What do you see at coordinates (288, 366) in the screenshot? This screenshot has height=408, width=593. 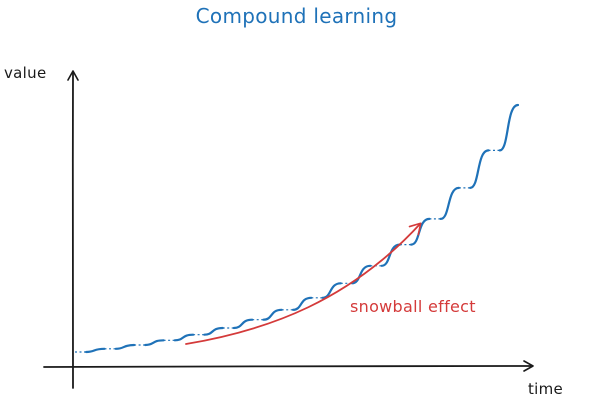 I see `x-axis` at bounding box center [288, 366].